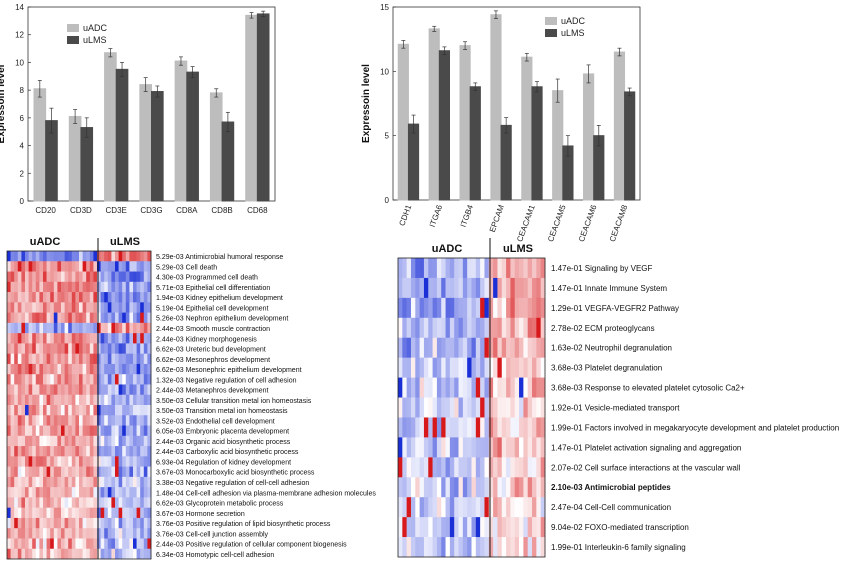 This screenshot has width=850, height=564. I want to click on heatmap-row-label: 3.52e-03 Endothelial cell development, so click(215, 421).